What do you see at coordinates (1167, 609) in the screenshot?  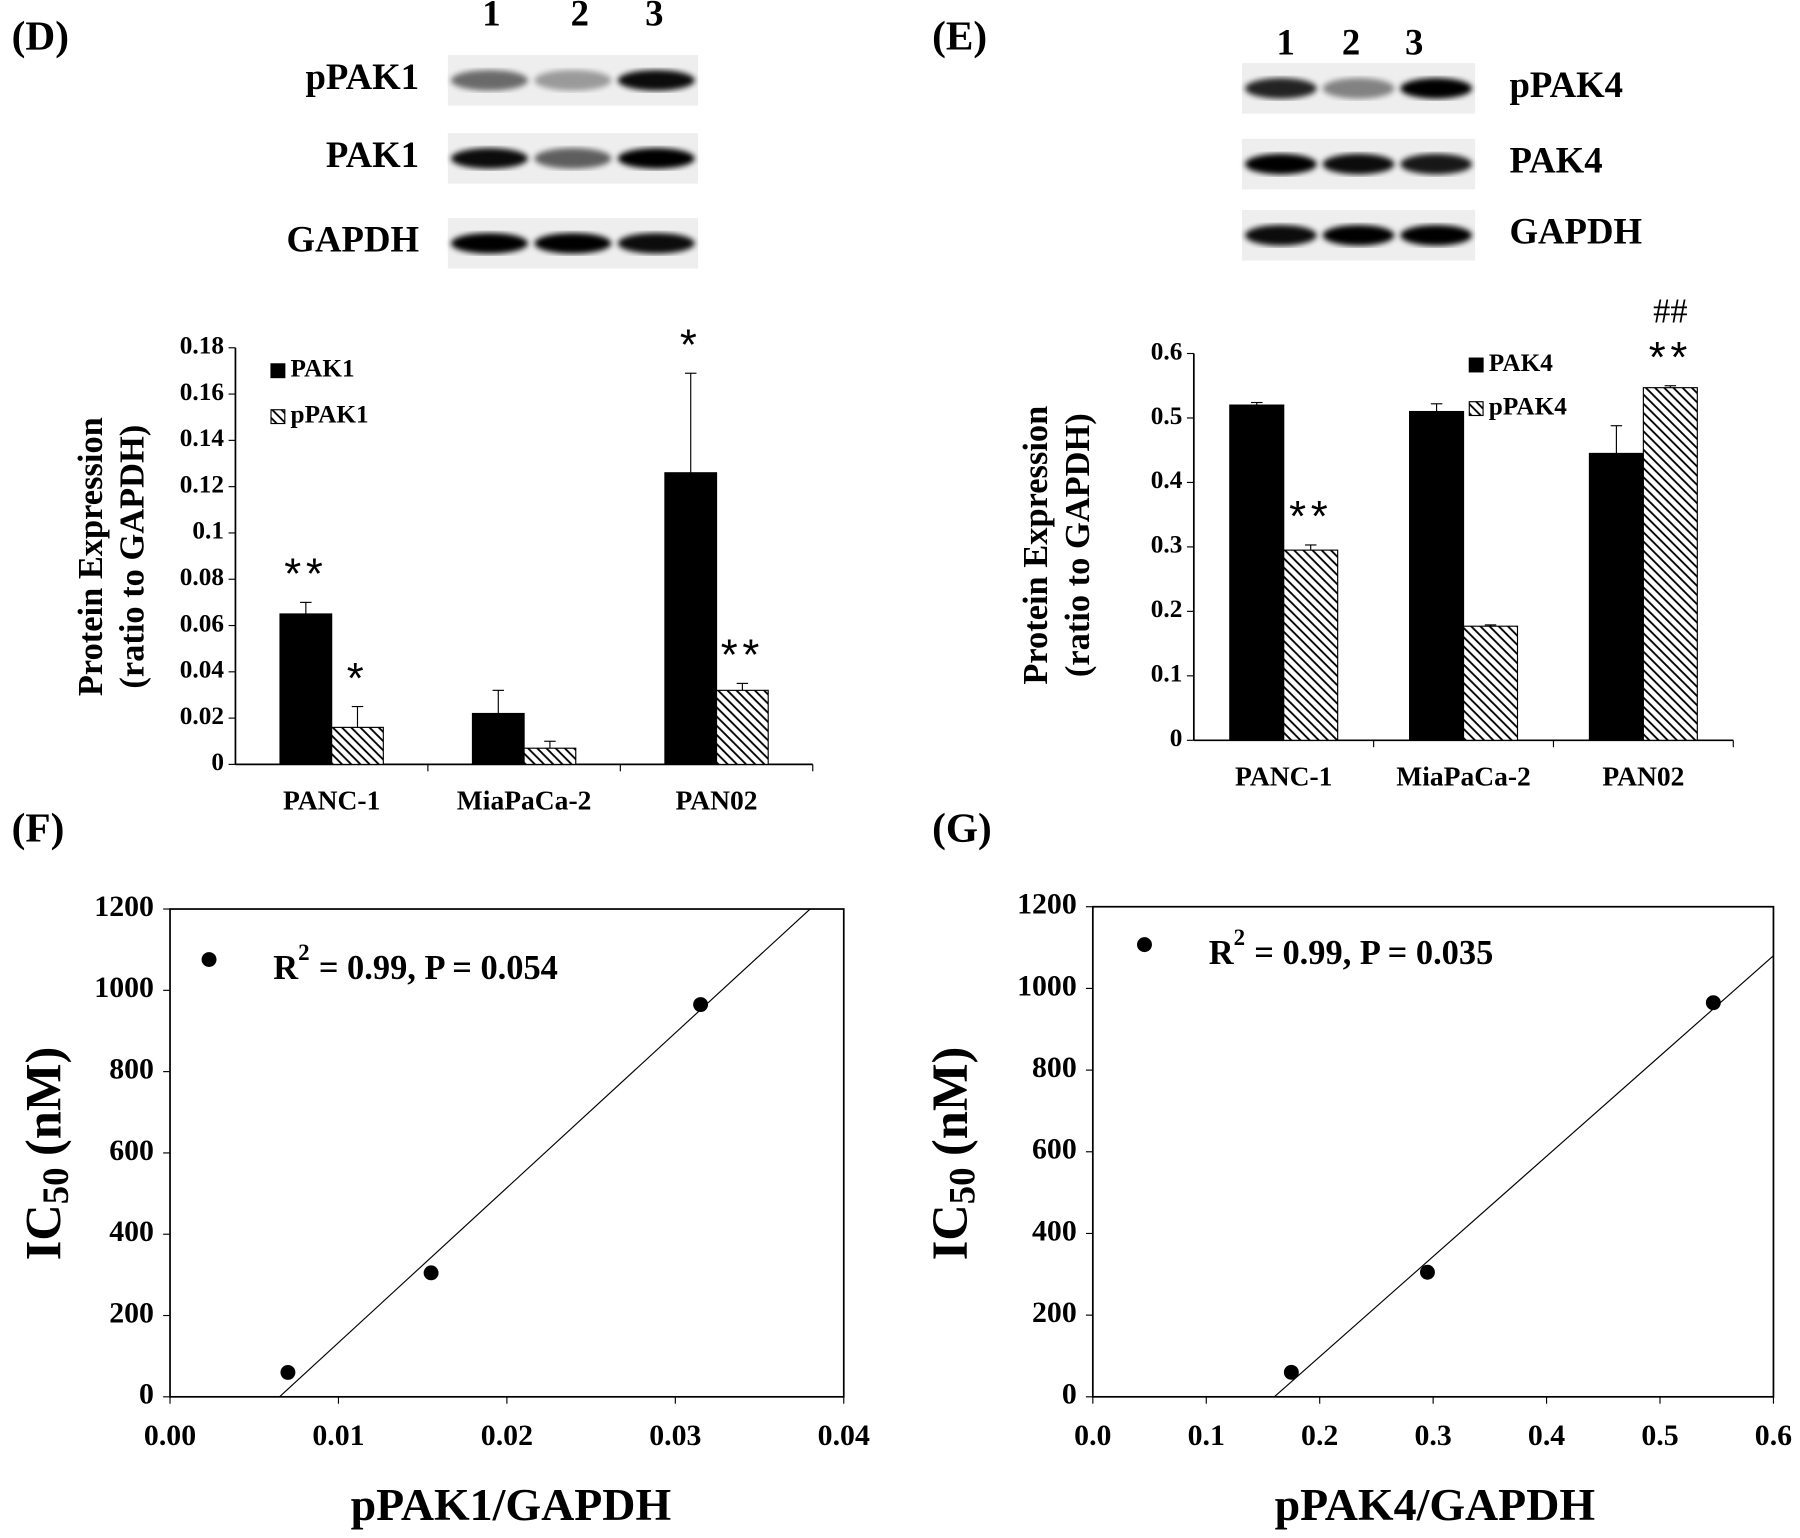 I see `y-tick-label: 0.2` at bounding box center [1167, 609].